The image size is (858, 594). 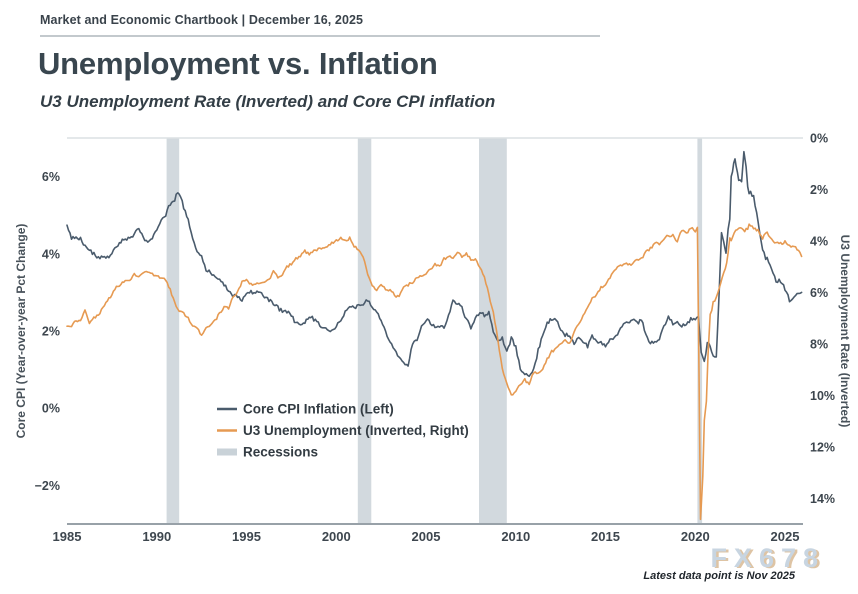 I want to click on legend-label: Recessions, so click(x=280, y=452).